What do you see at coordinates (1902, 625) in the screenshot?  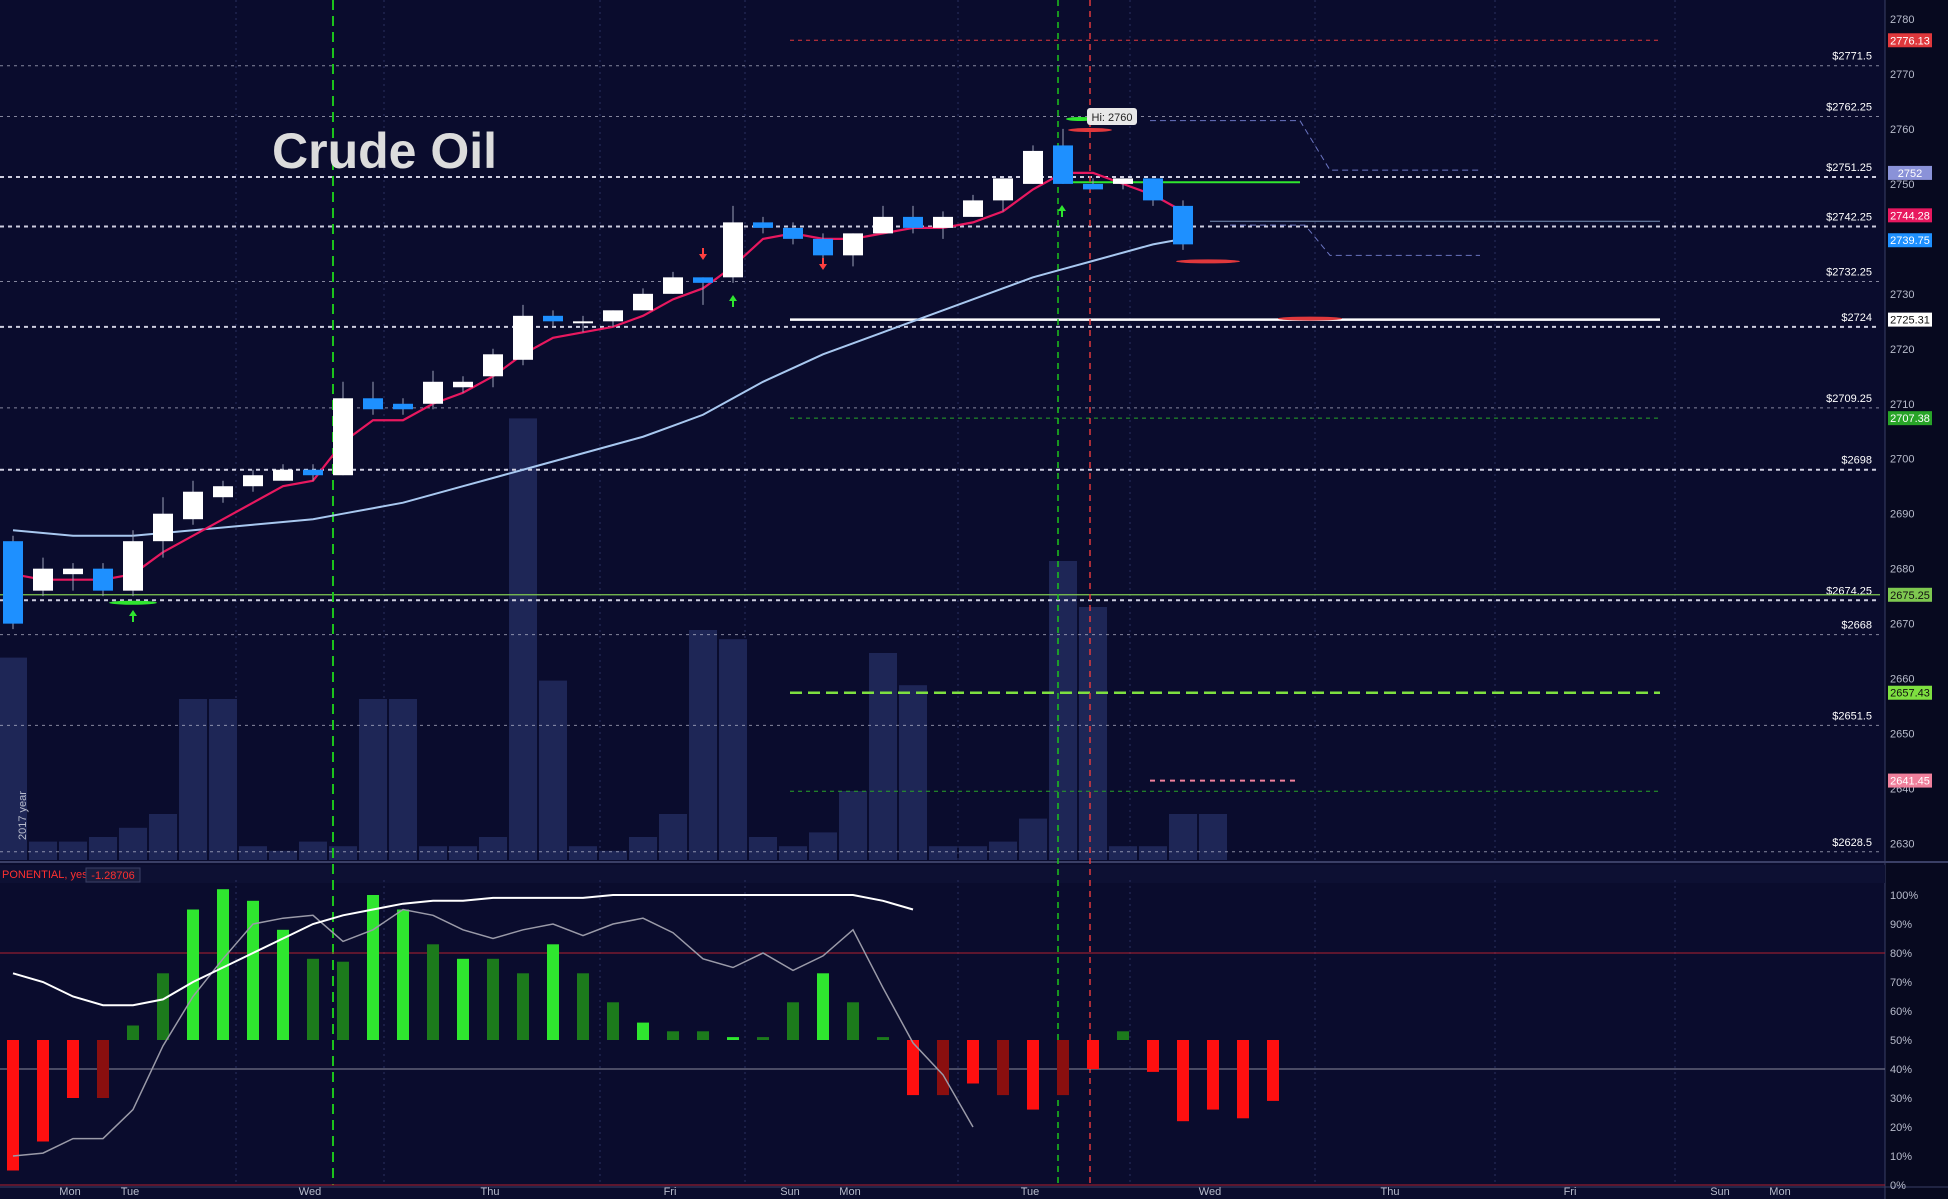 I see `price-axis-tick: 2670` at bounding box center [1902, 625].